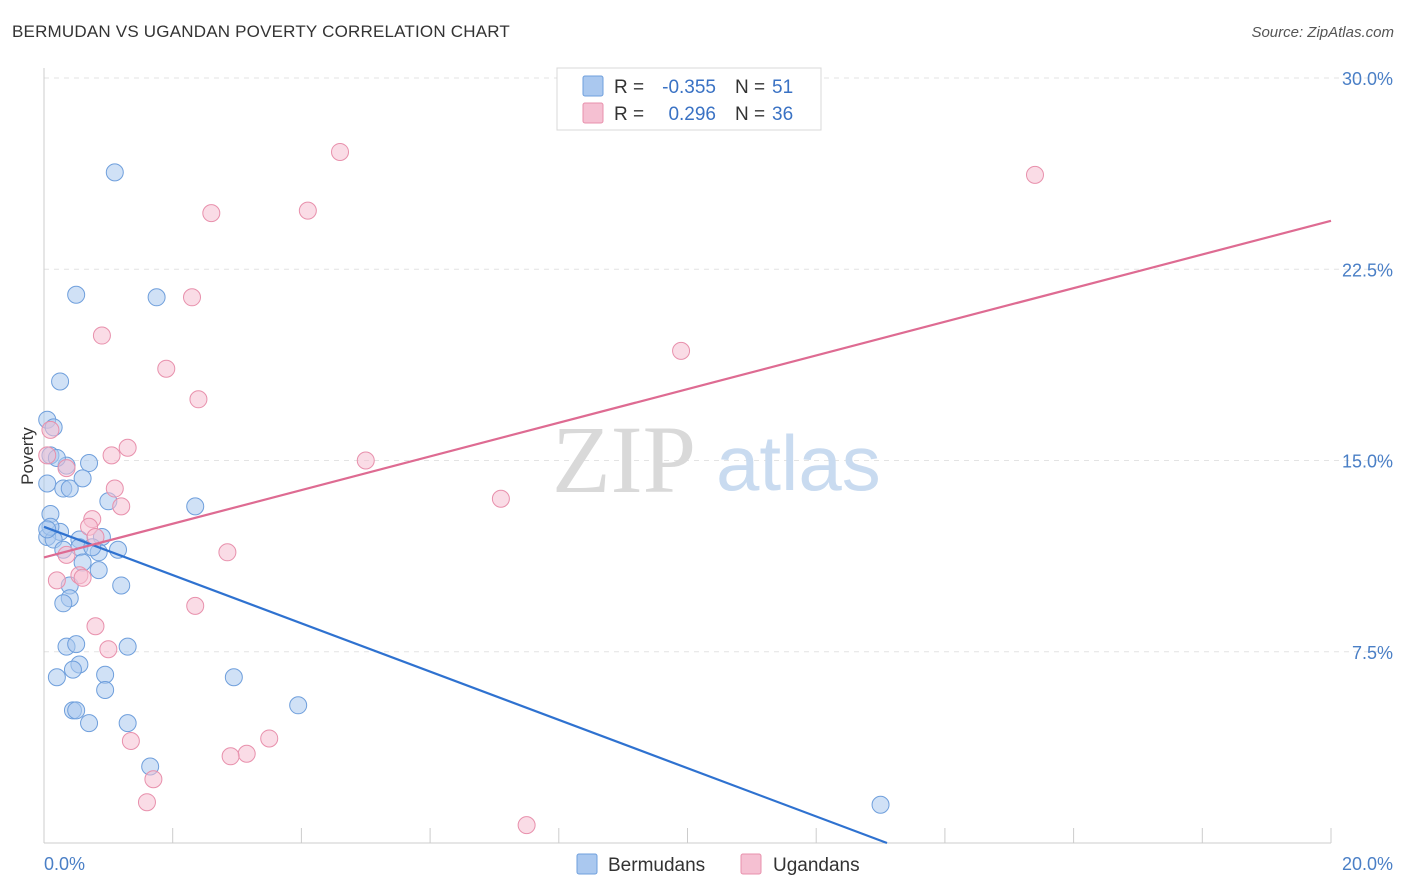  Describe the element at coordinates (1367, 270) in the screenshot. I see `y-tick-label-2: 22.5%` at that location.